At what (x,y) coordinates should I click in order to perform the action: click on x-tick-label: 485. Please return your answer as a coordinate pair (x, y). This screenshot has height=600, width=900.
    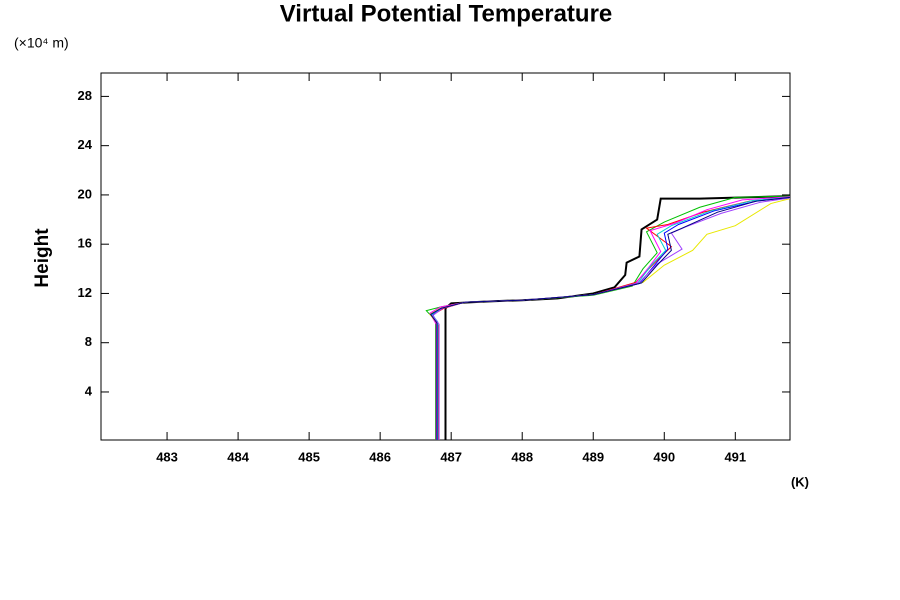
    Looking at the image, I should click on (309, 456).